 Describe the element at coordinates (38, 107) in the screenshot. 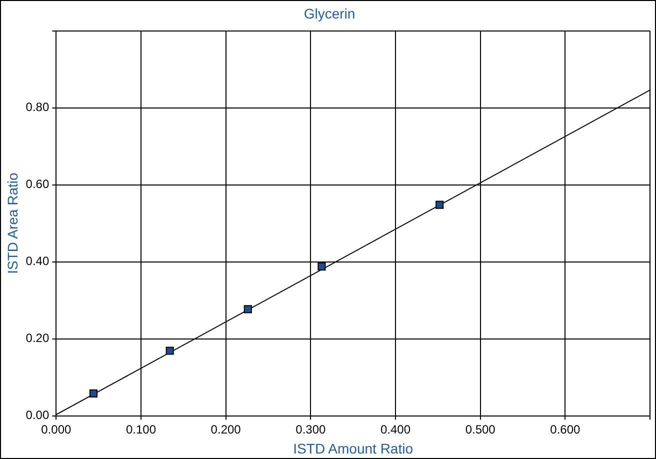

I see `y-tick-label: 0.80` at that location.